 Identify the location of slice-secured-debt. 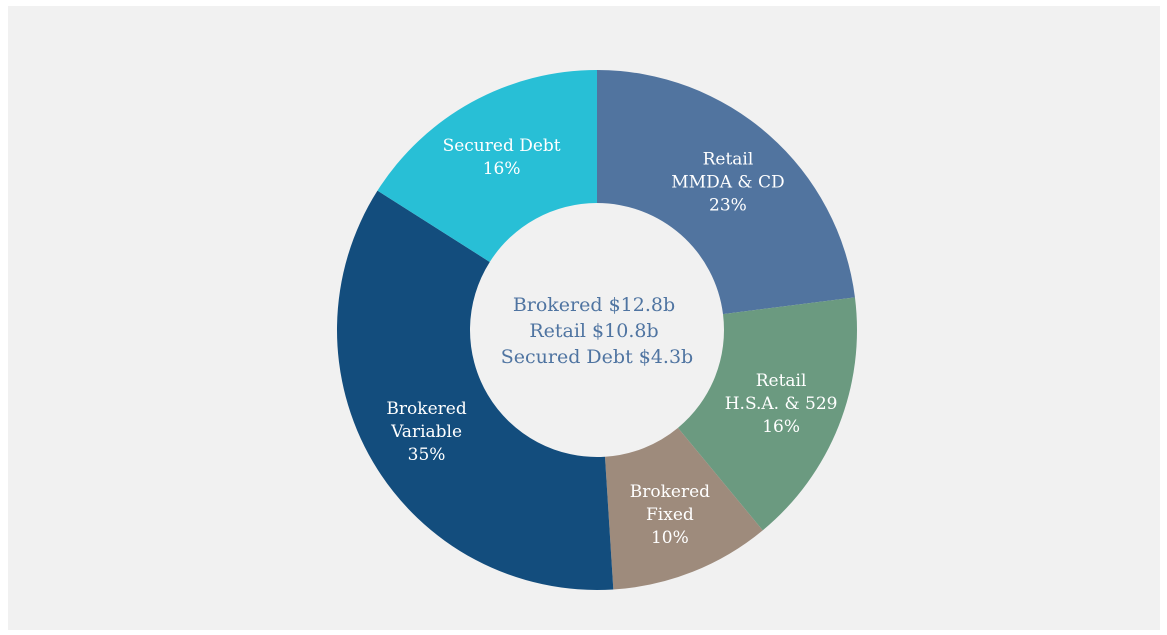
(487, 166).